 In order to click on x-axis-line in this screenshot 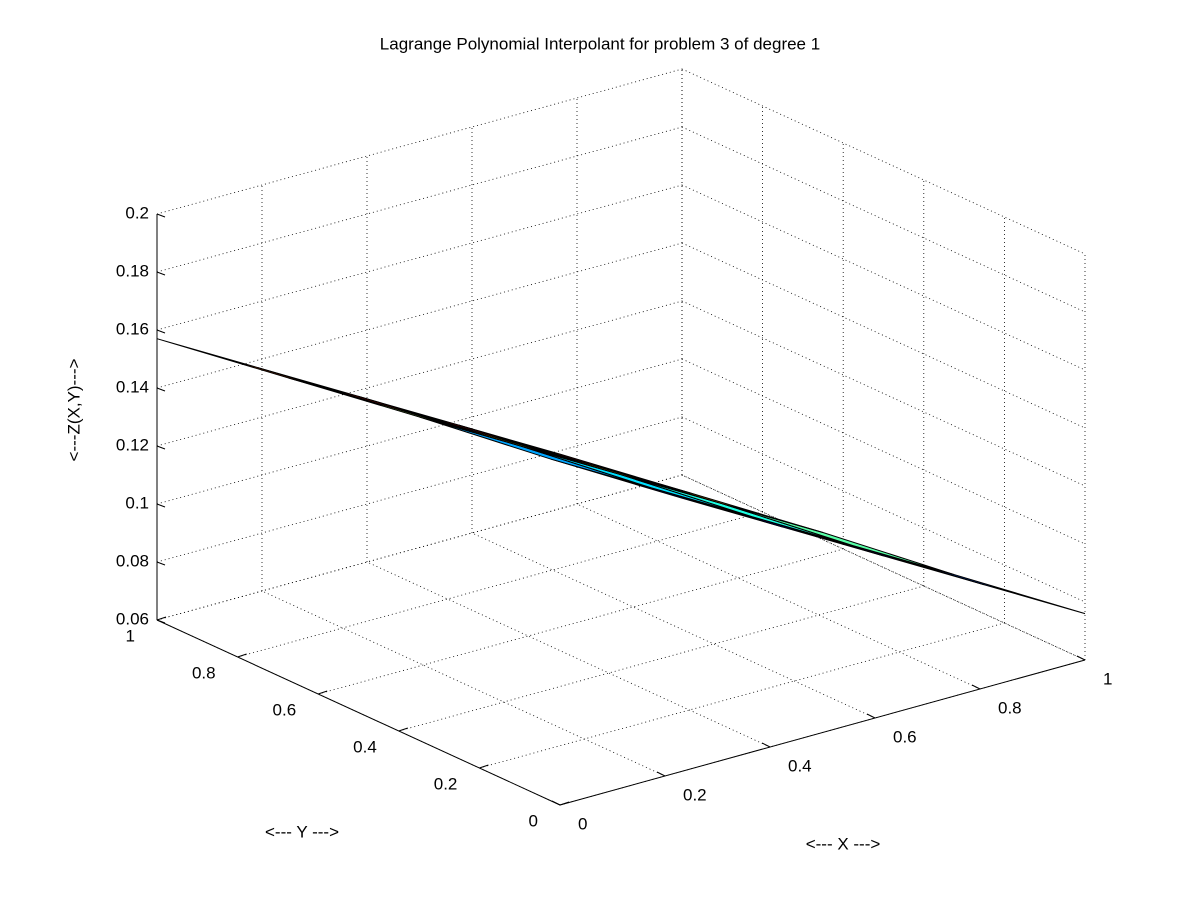, I will do `click(822, 732)`.